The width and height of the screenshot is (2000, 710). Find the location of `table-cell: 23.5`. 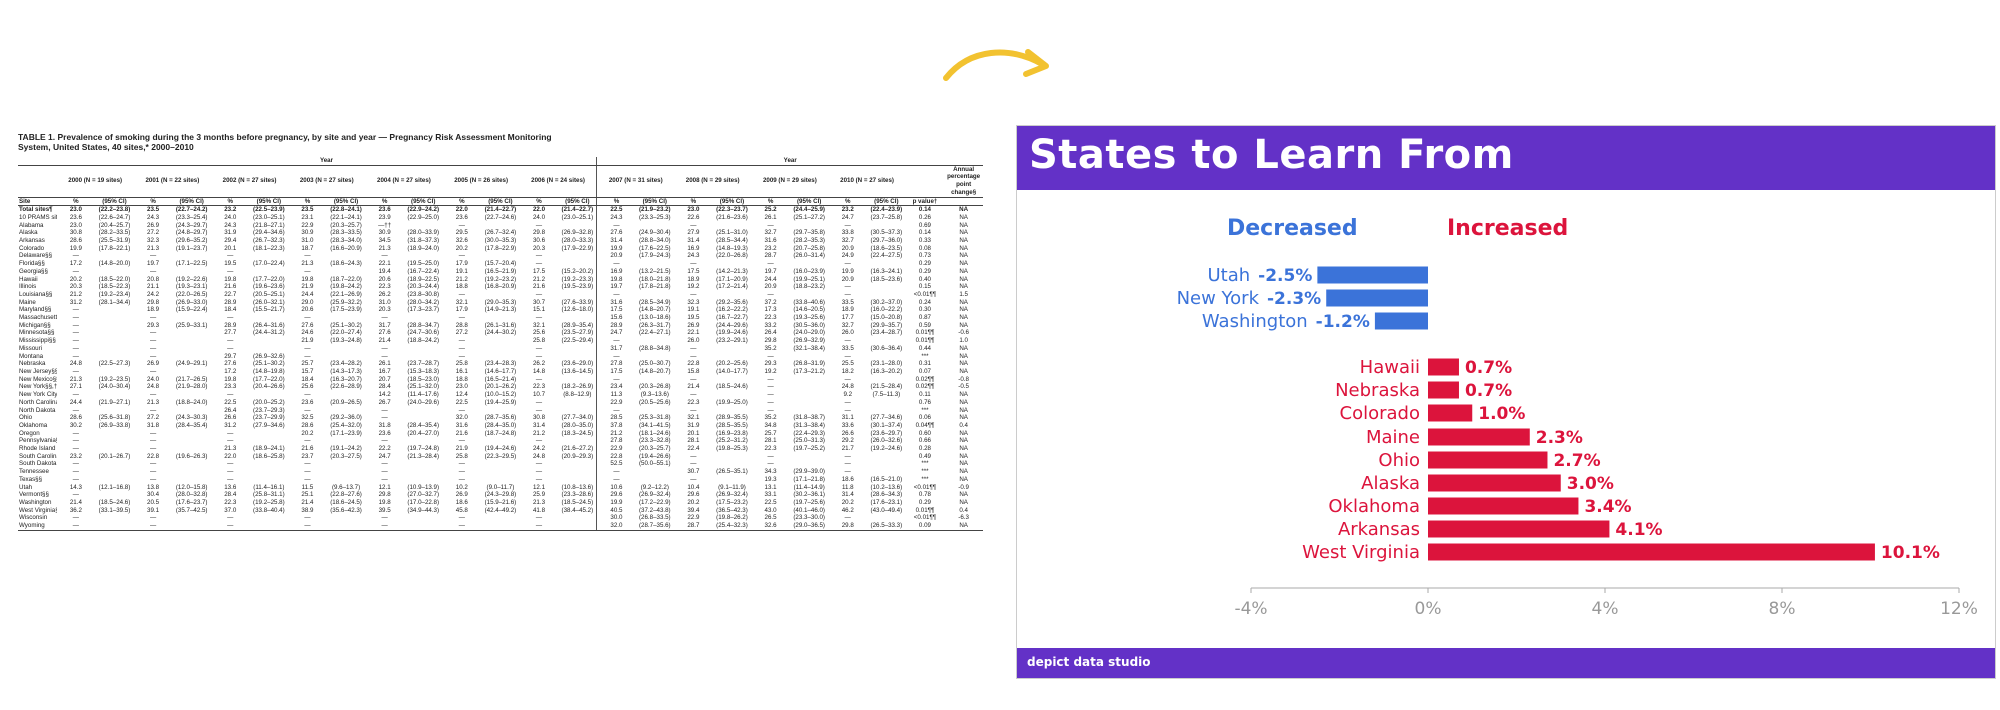

table-cell: 23.5 is located at coordinates (153, 210).